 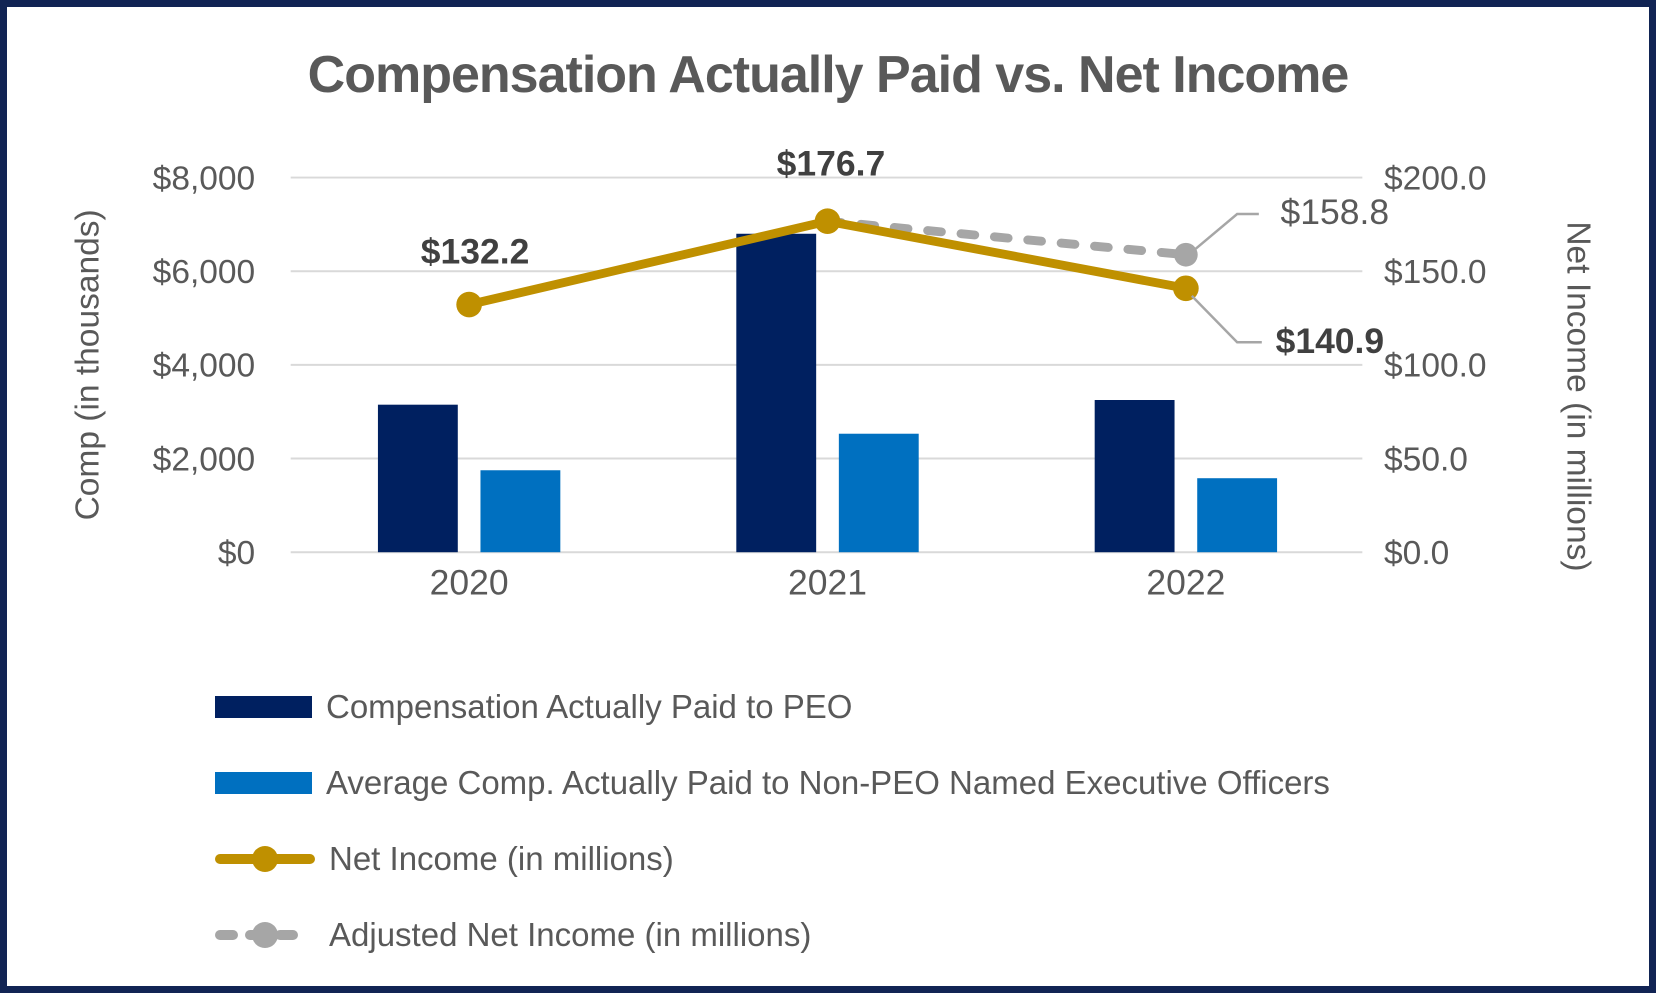 What do you see at coordinates (87, 364) in the screenshot?
I see `left-axis-title: Comp (in thousands)` at bounding box center [87, 364].